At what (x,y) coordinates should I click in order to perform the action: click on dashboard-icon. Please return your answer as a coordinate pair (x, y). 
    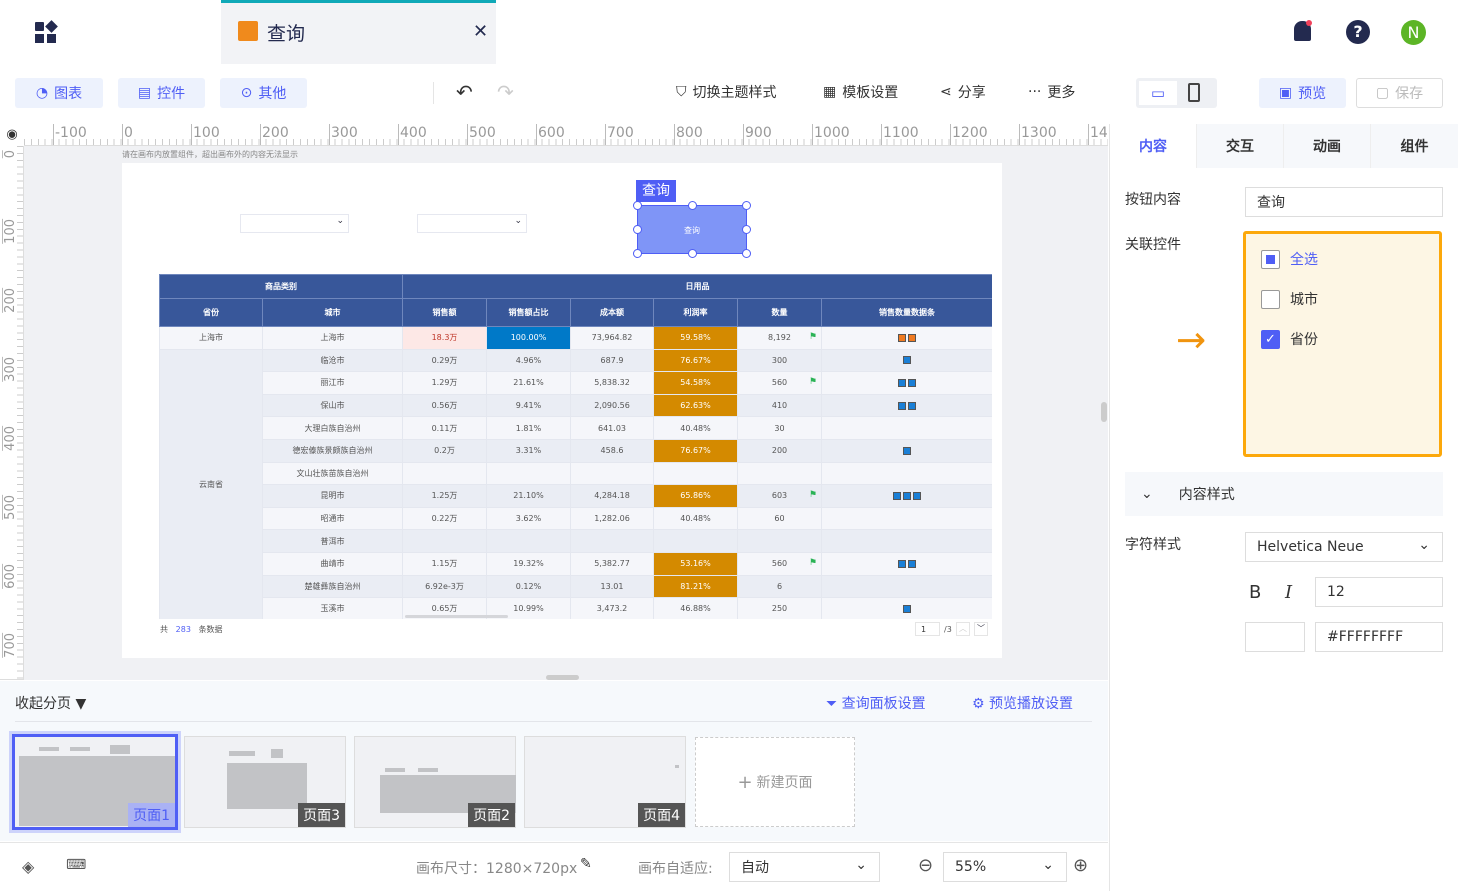
    Looking at the image, I should click on (248, 31).